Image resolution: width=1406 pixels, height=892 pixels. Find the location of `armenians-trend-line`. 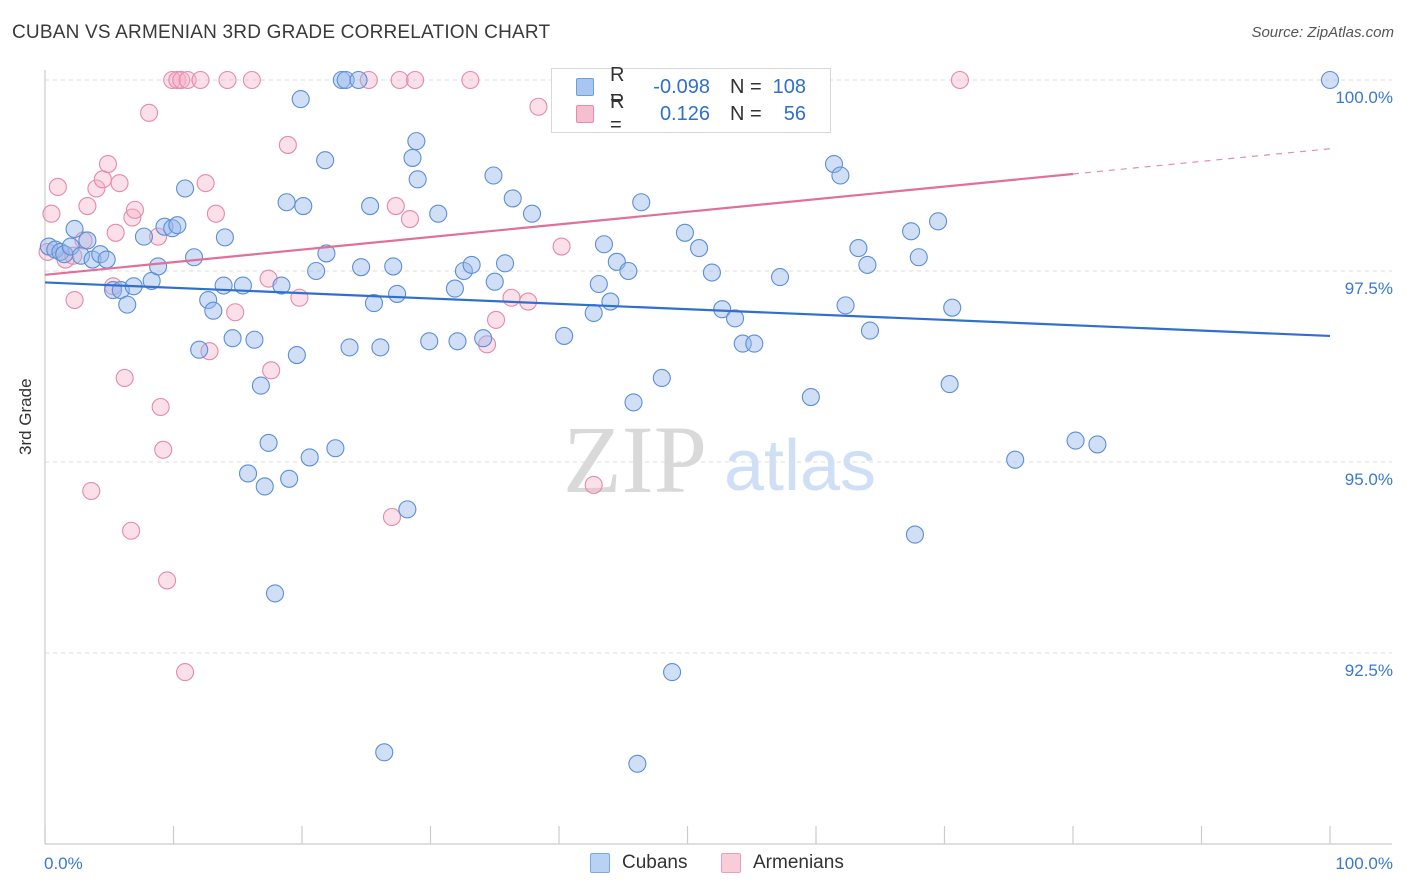

armenians-trend-line is located at coordinates (559, 224).